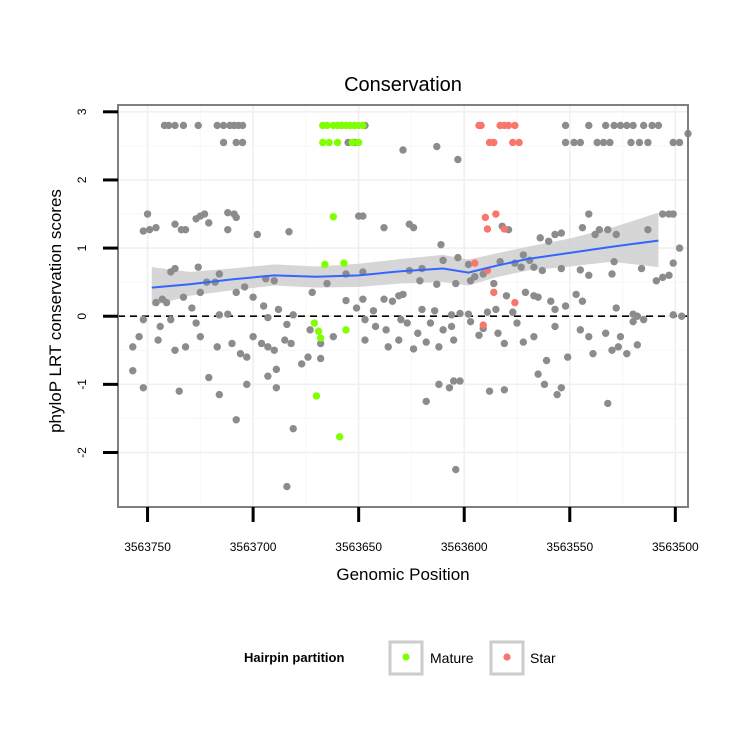  Describe the element at coordinates (522, 658) in the screenshot. I see `legend-item-star: Star` at that location.